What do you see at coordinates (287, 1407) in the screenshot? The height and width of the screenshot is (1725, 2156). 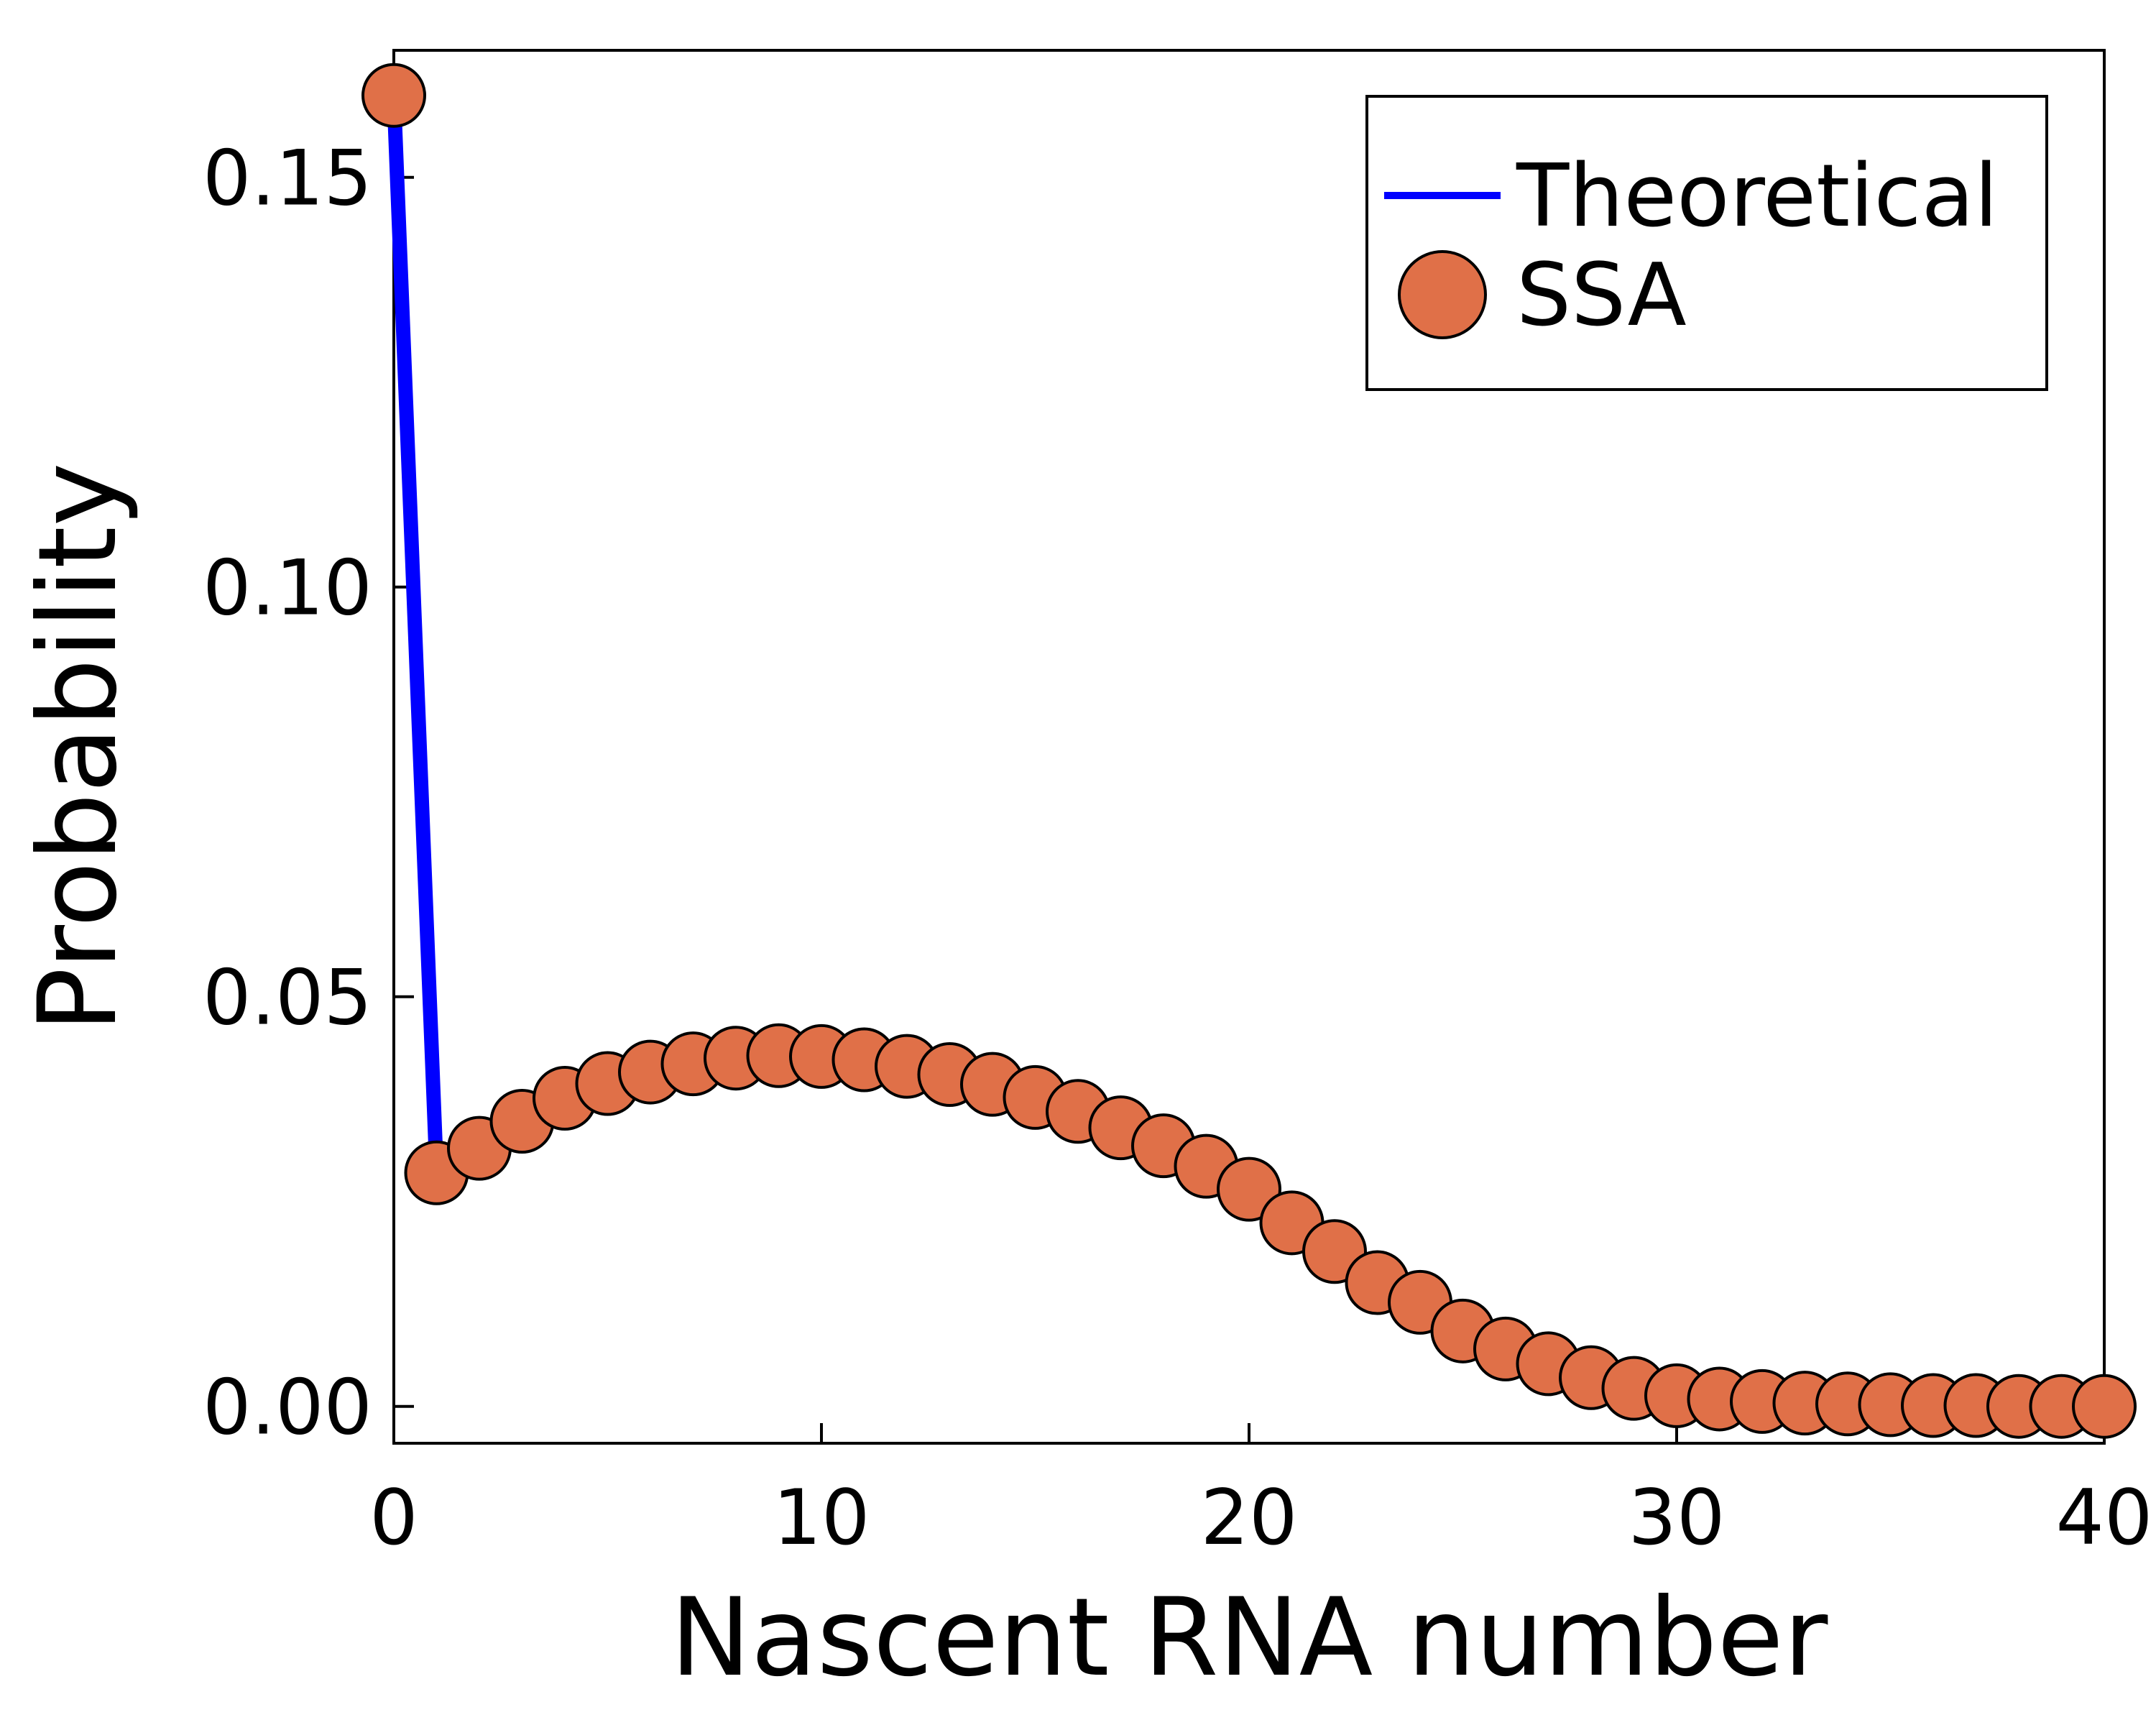 I see `y-tick-label: 0.00` at bounding box center [287, 1407].